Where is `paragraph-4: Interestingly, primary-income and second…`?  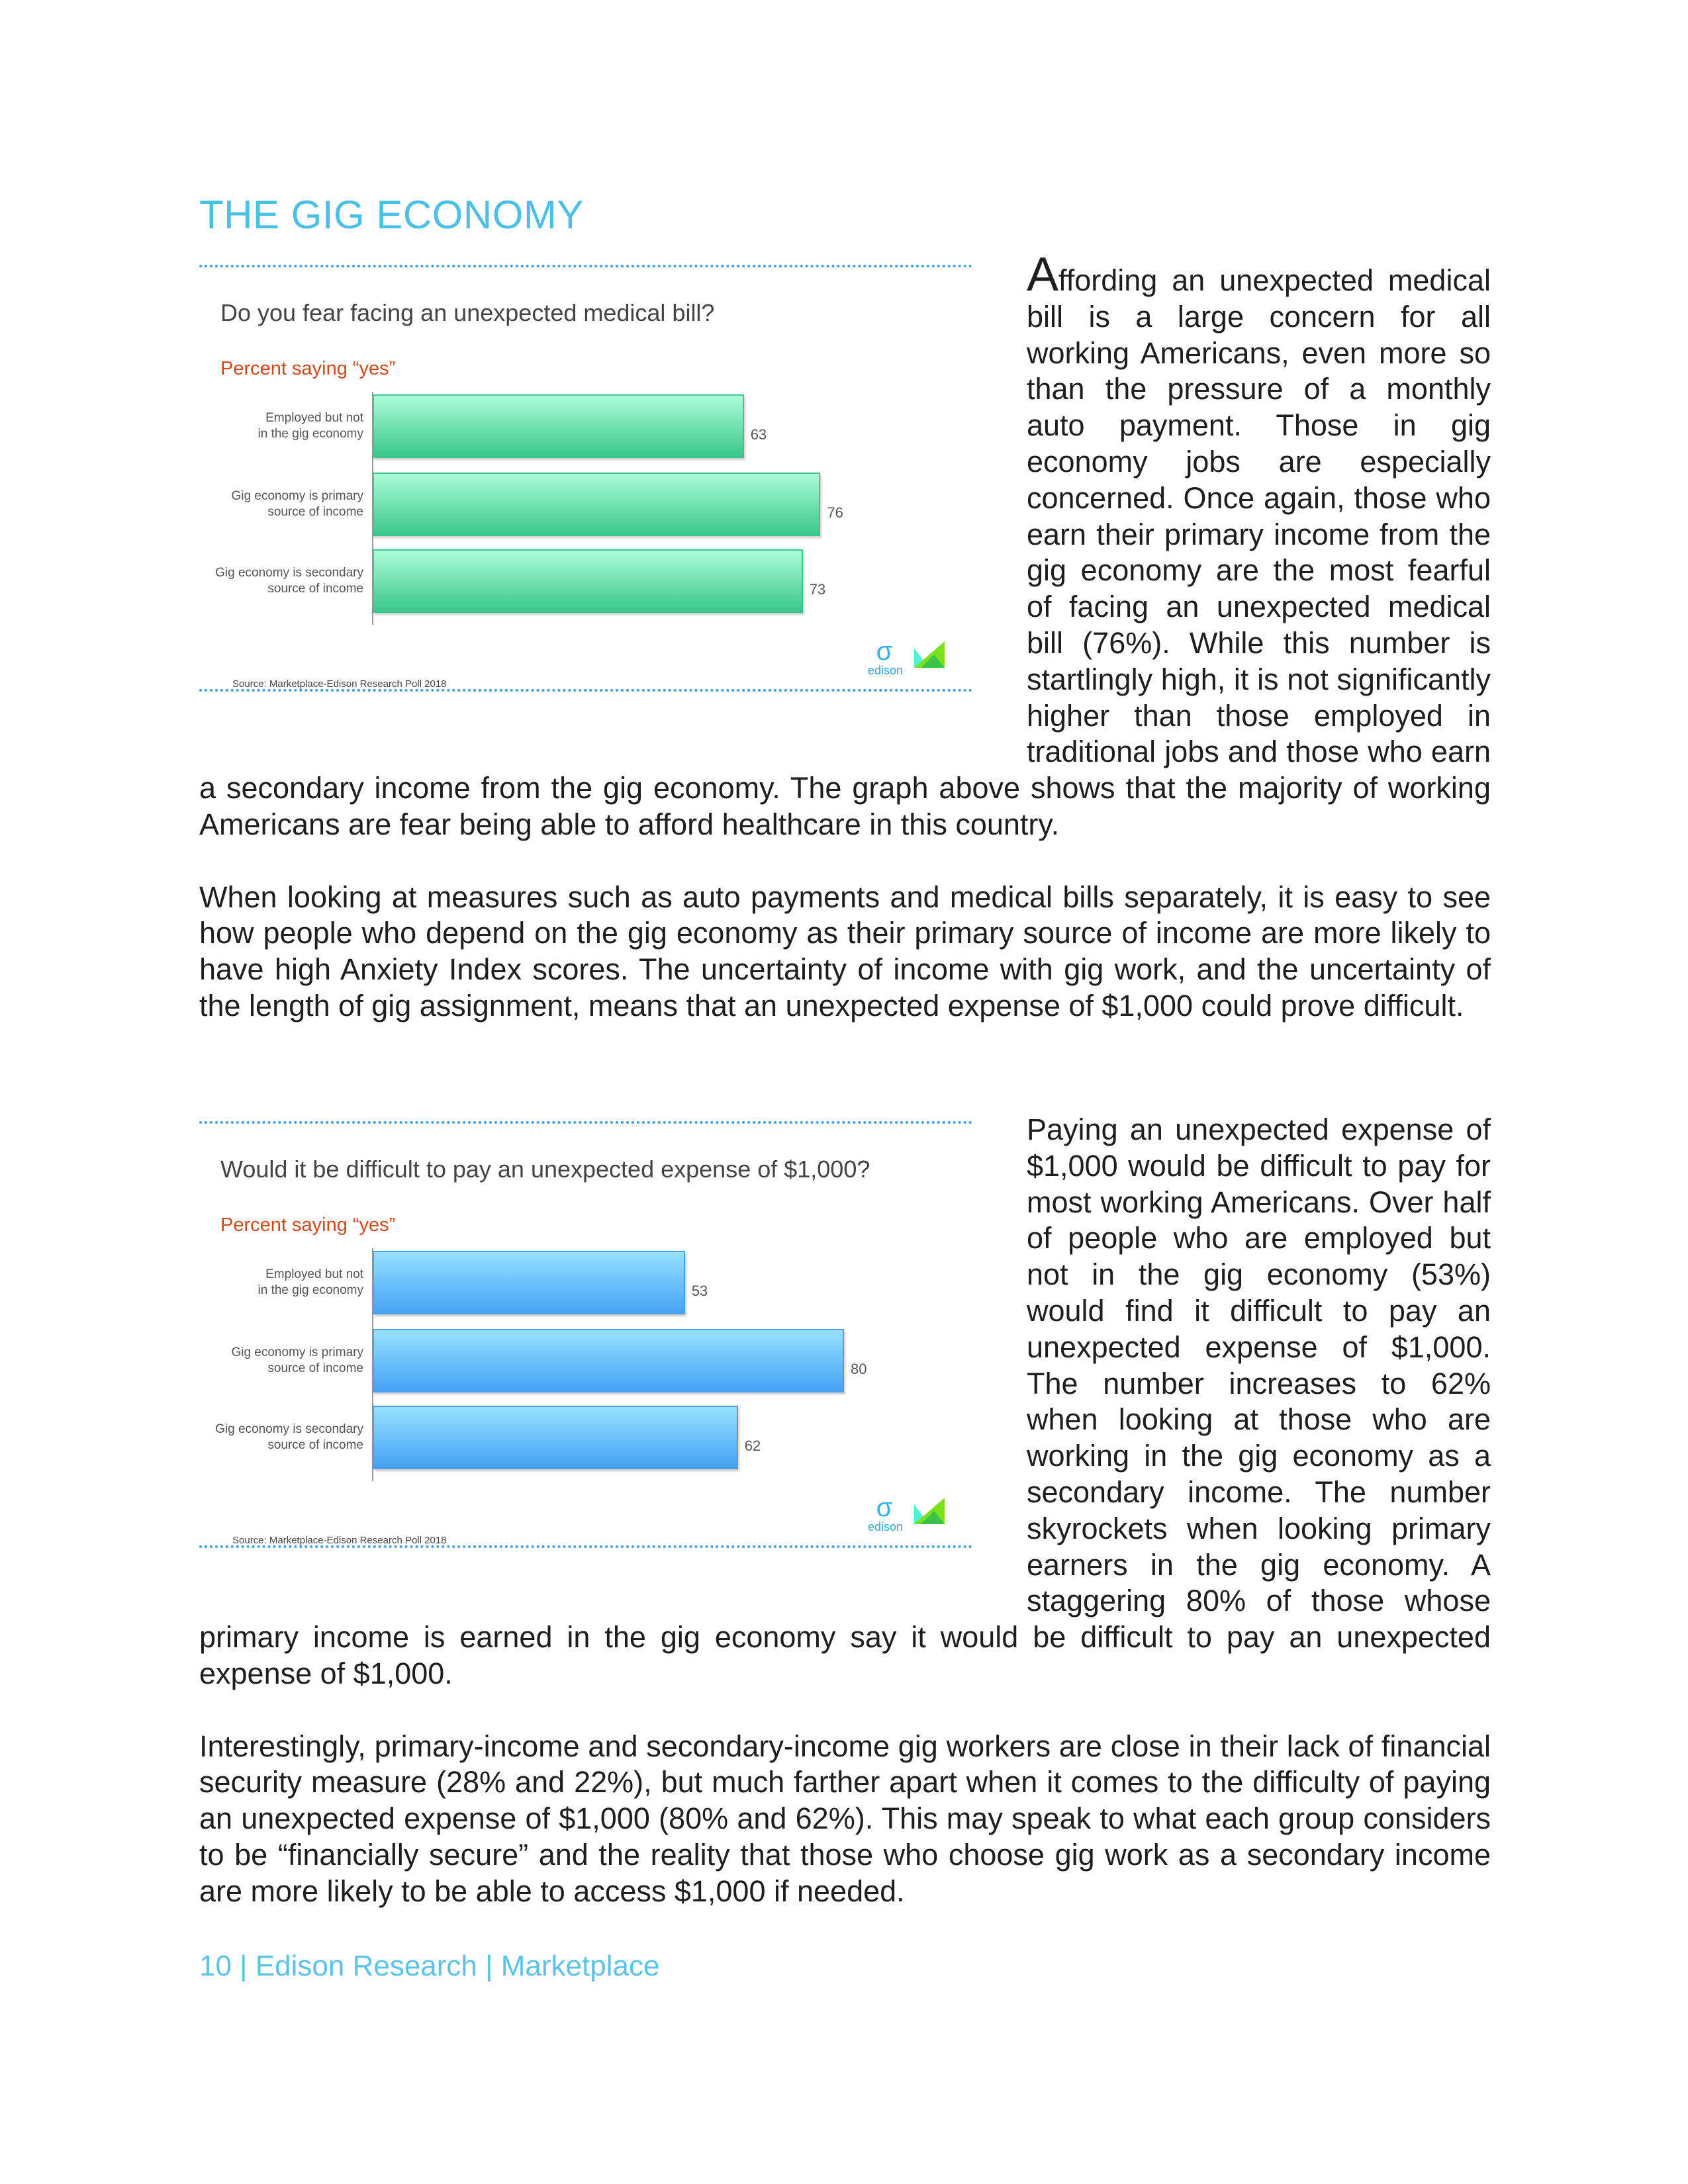
paragraph-4: Interestingly, primary-income and second… is located at coordinates (845, 1818).